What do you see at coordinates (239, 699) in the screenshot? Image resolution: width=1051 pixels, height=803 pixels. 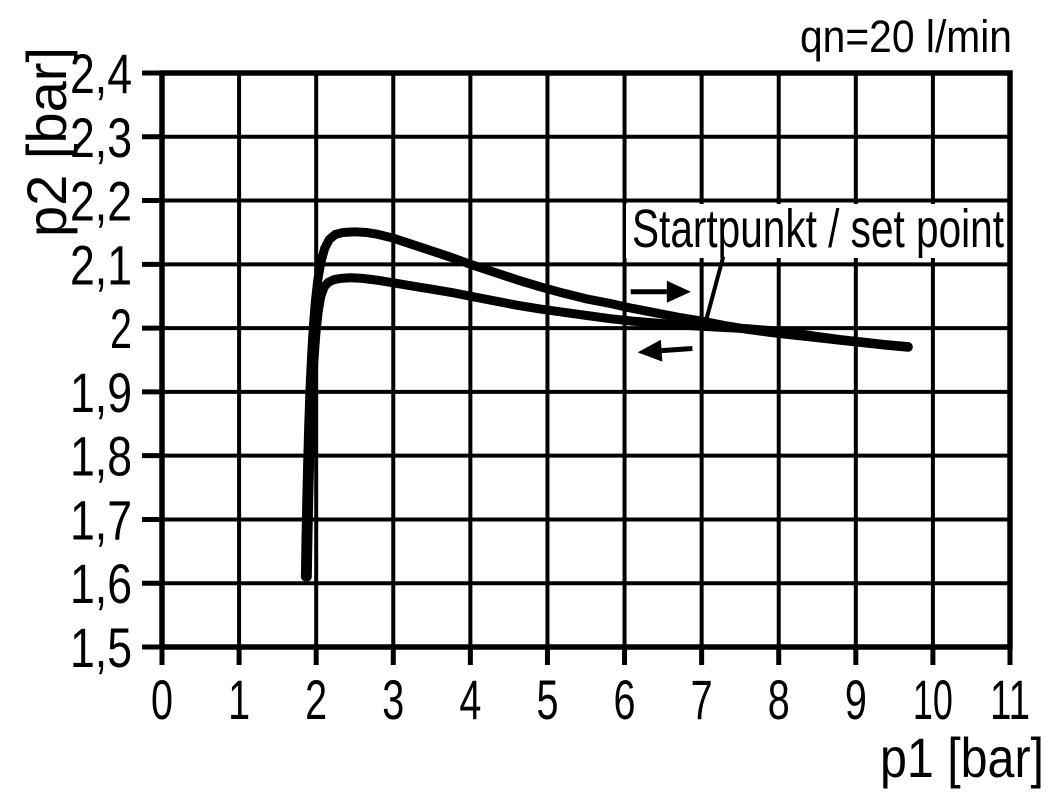 I see `x-tick-label: 1` at bounding box center [239, 699].